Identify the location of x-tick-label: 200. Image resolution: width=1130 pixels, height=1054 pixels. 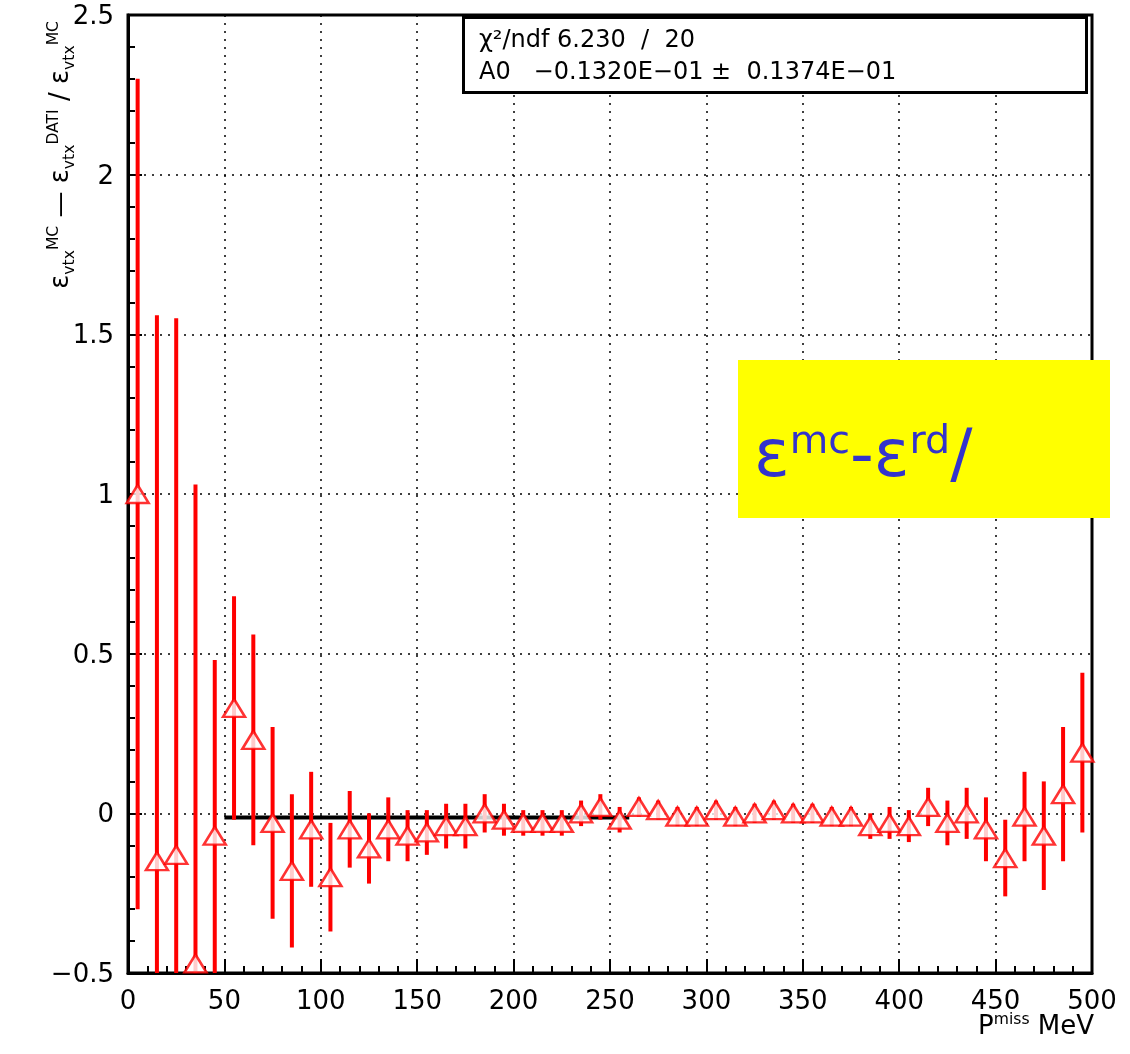
(513, 1000).